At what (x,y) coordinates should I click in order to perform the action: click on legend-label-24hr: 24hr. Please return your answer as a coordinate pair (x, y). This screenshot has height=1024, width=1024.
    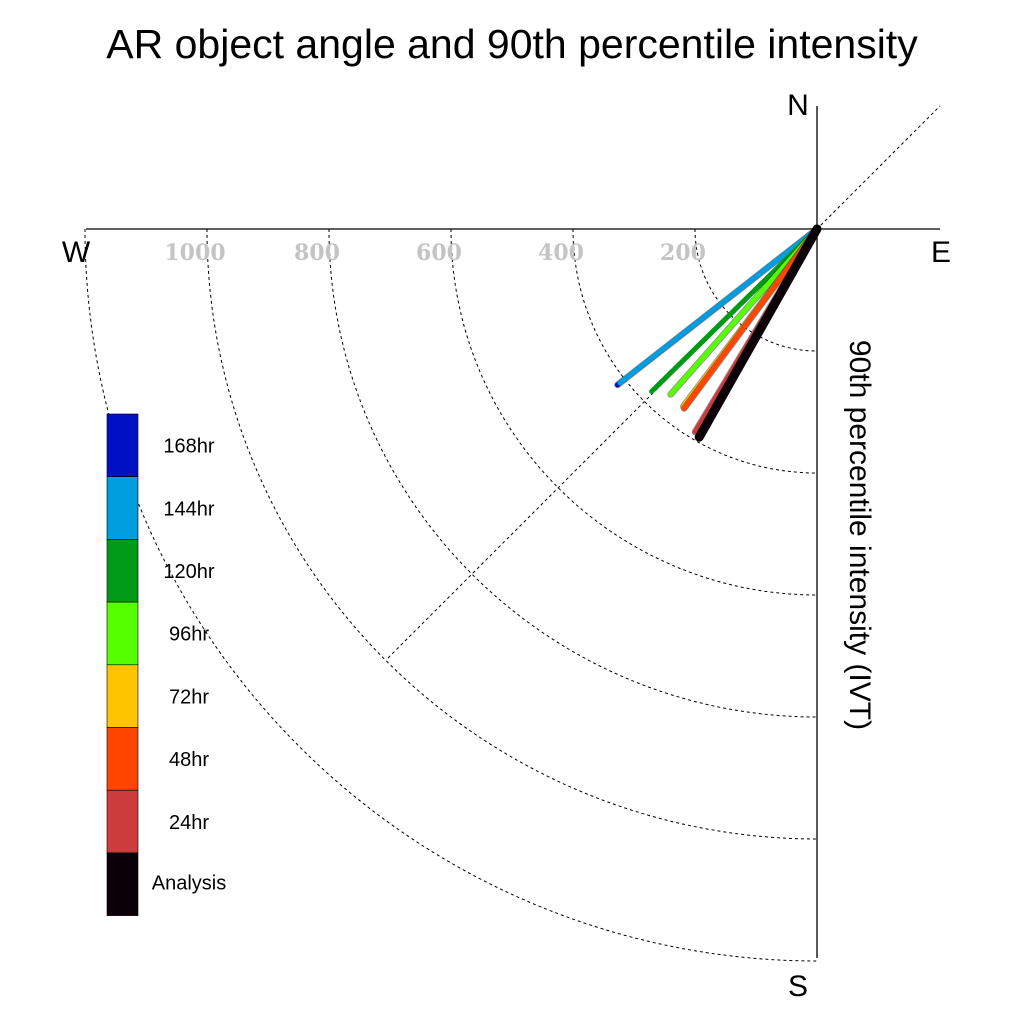
    Looking at the image, I should click on (189, 823).